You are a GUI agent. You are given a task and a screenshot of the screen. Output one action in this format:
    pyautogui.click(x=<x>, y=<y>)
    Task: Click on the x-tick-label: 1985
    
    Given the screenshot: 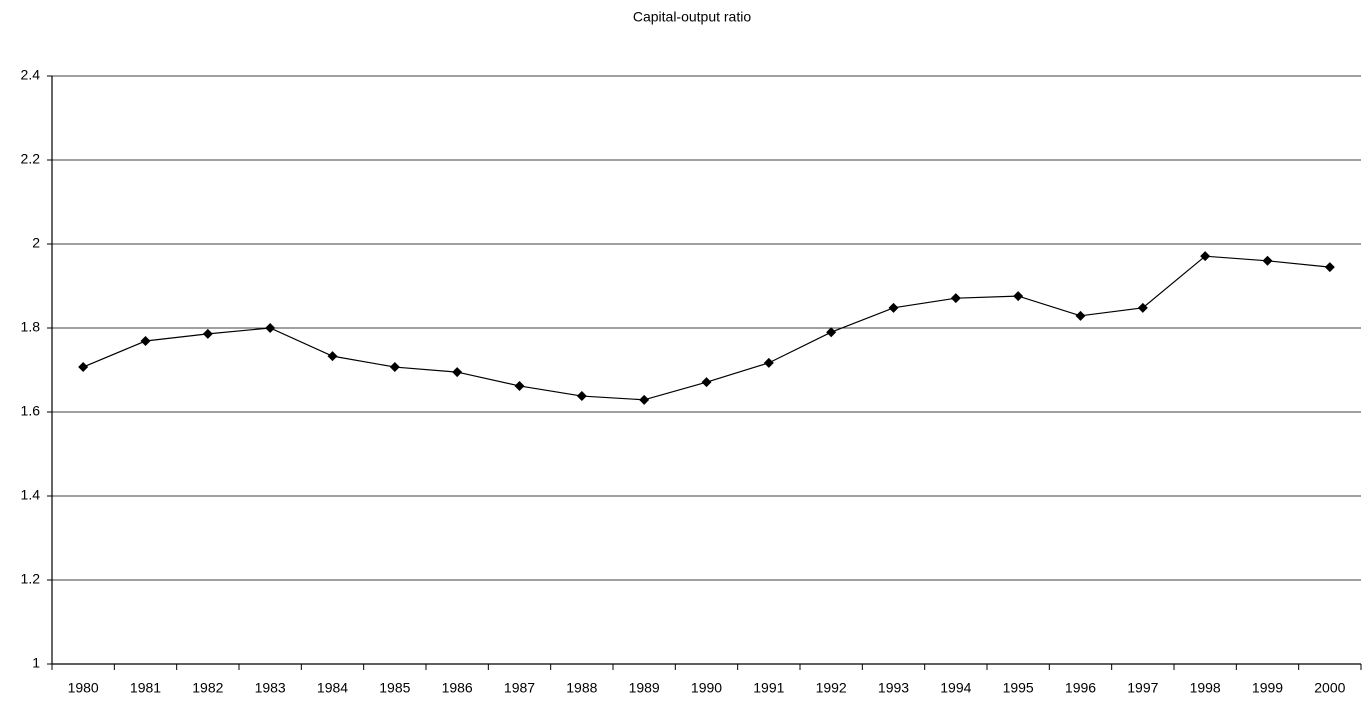 What is the action you would take?
    pyautogui.click(x=394, y=688)
    